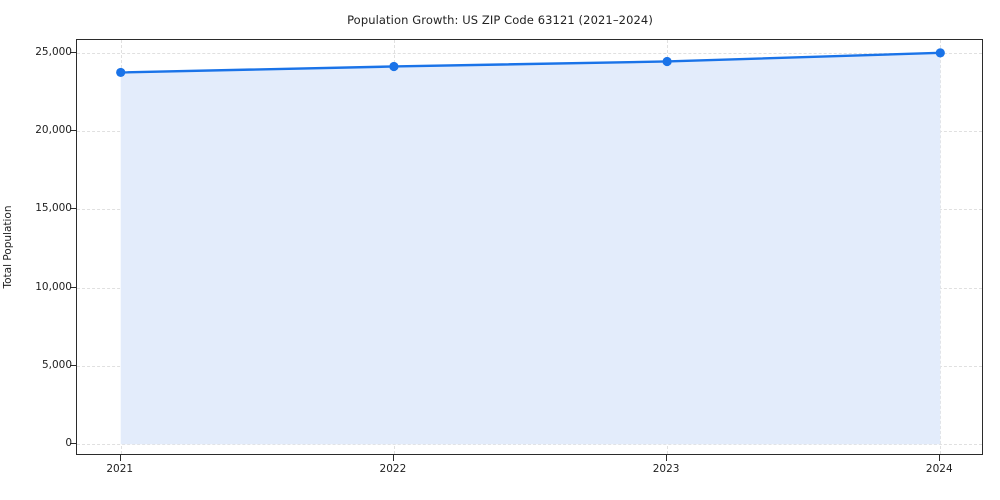 This screenshot has width=1000, height=500. I want to click on gridline-vertical, so click(941, 247).